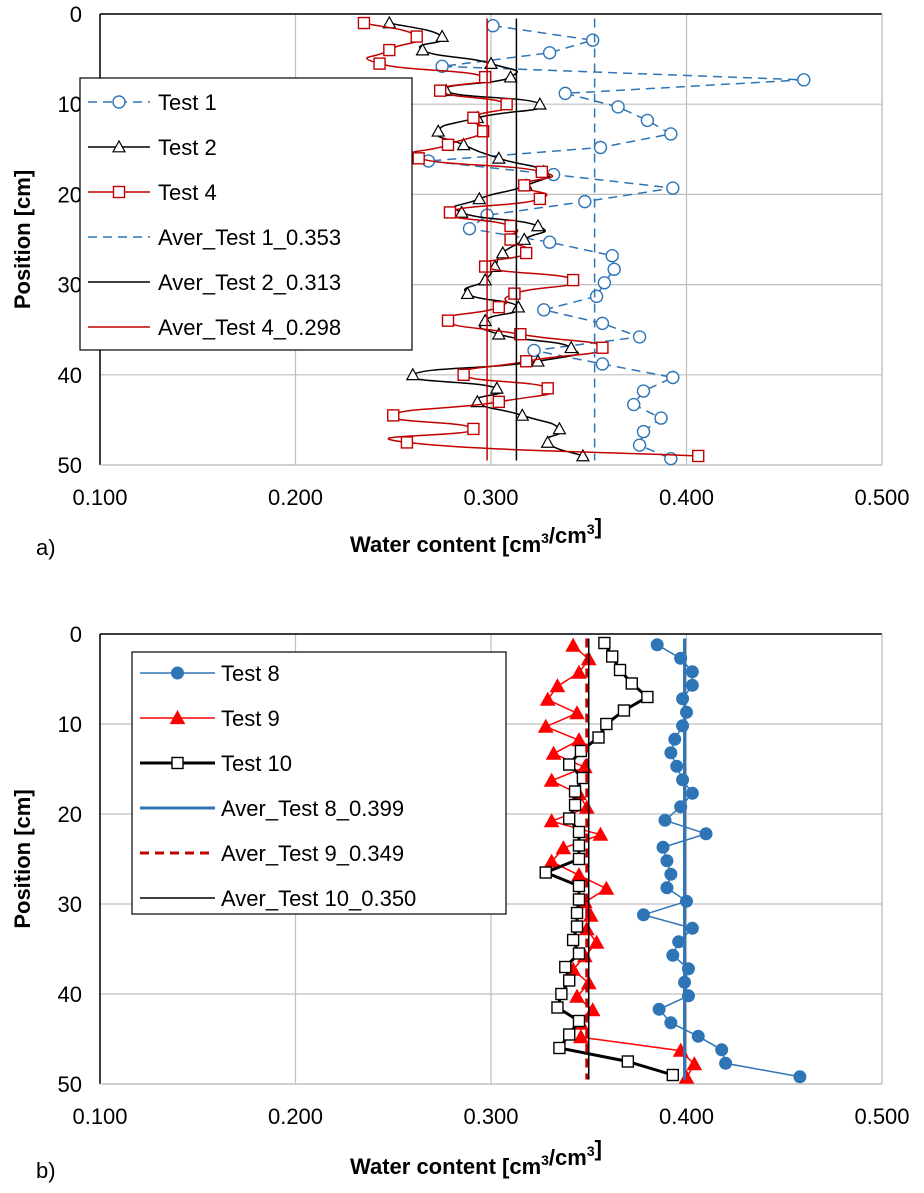 The height and width of the screenshot is (1193, 924). Describe the element at coordinates (70, 465) in the screenshot. I see `y-tick-label: 50` at that location.